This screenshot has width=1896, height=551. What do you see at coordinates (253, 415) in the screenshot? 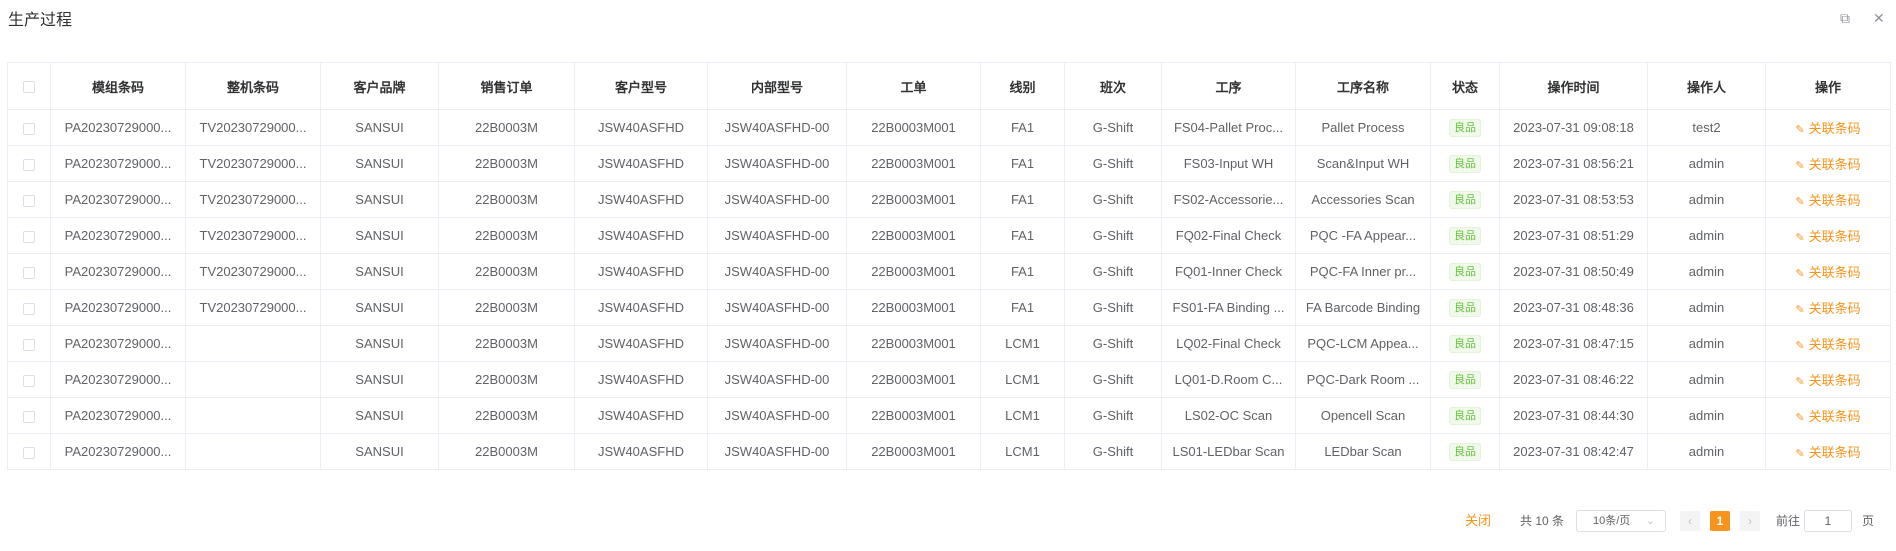
I see `table-cell` at bounding box center [253, 415].